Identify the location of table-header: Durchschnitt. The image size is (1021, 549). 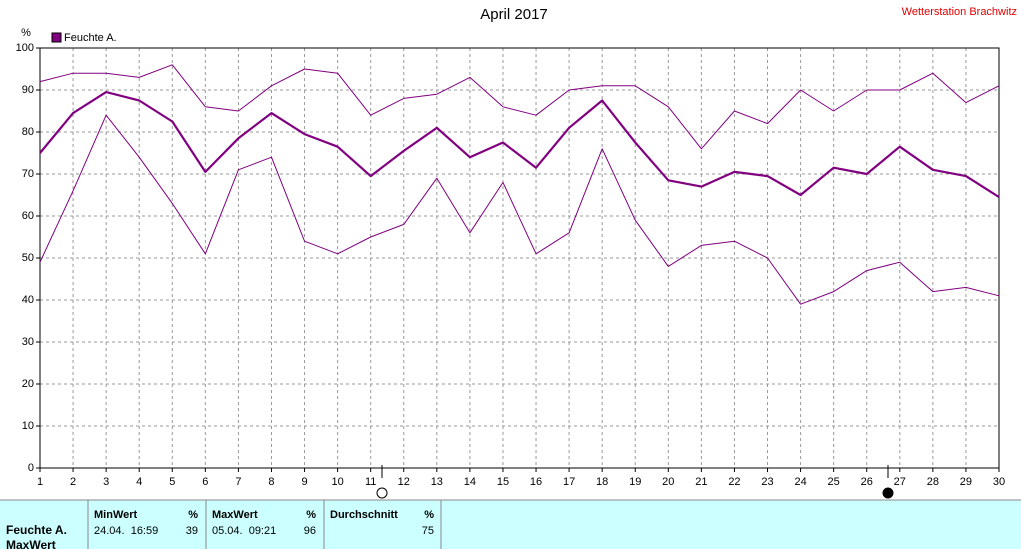
(364, 515).